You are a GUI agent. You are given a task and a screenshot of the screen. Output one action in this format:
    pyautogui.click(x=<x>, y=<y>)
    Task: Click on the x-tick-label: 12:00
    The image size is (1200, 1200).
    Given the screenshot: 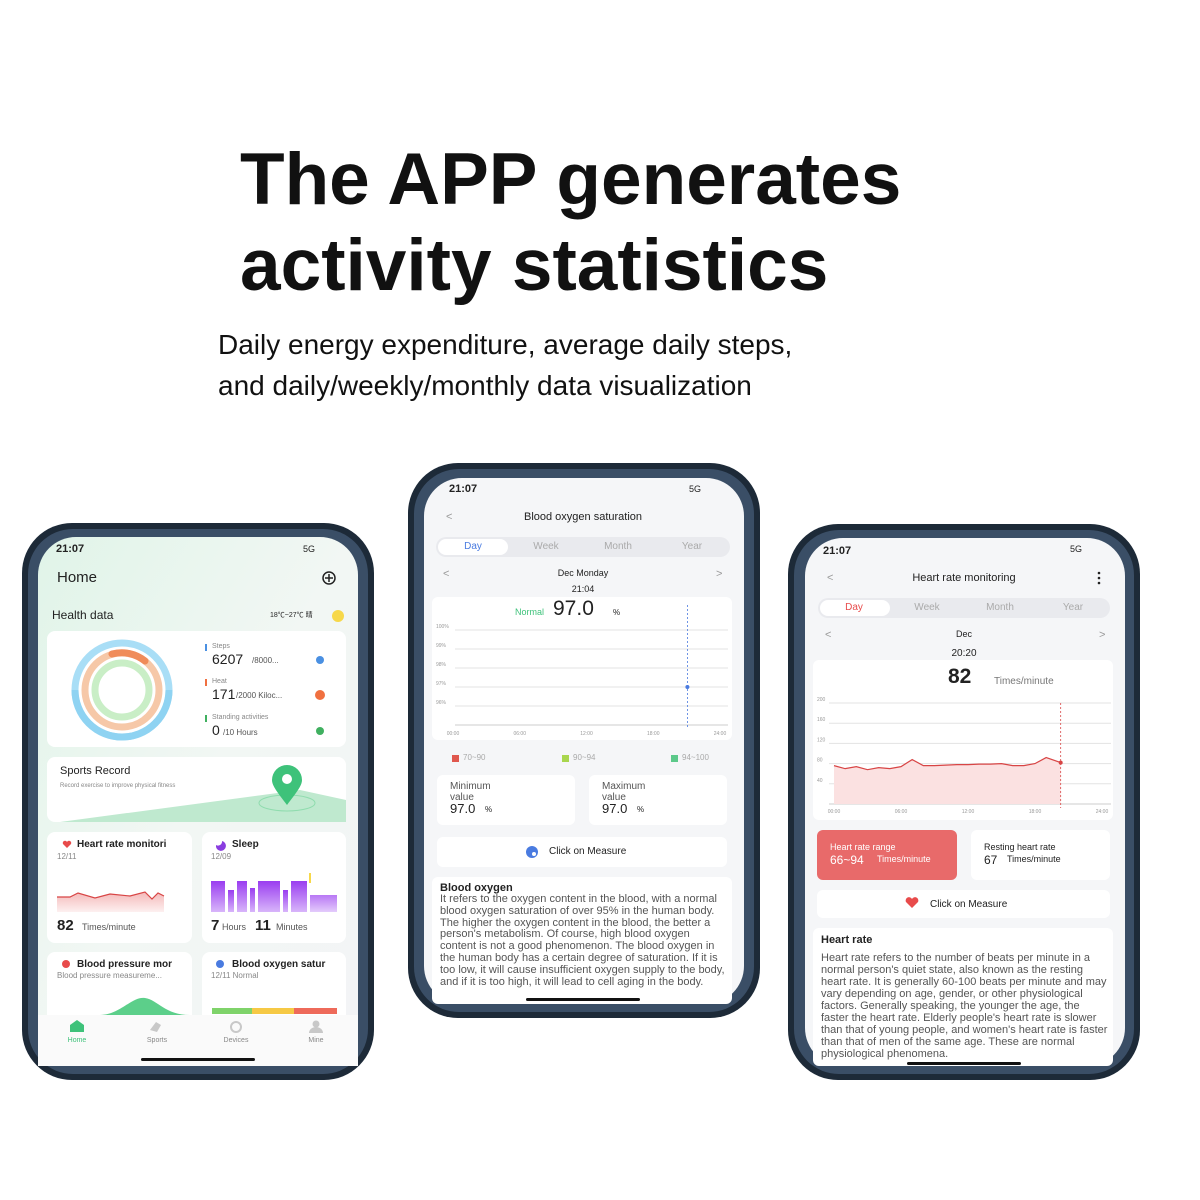 What is the action you would take?
    pyautogui.click(x=586, y=734)
    